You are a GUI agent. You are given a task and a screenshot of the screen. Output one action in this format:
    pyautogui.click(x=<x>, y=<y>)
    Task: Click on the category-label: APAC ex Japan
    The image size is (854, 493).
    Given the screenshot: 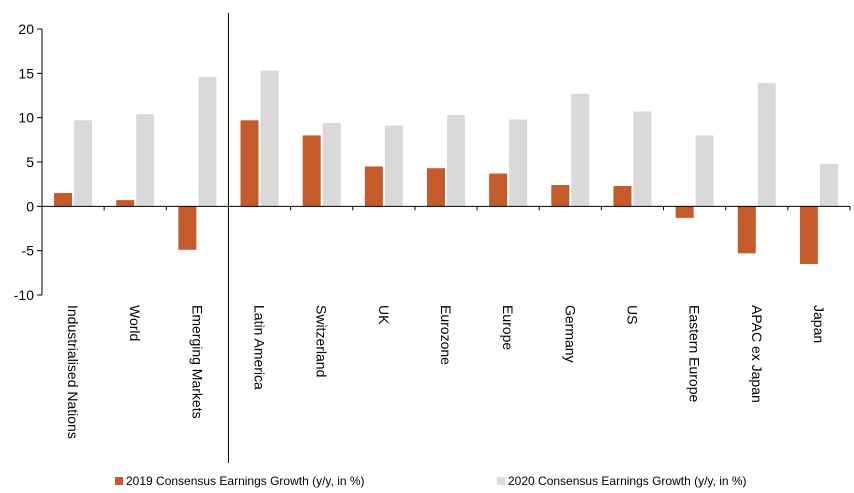 What is the action you would take?
    pyautogui.click(x=757, y=354)
    